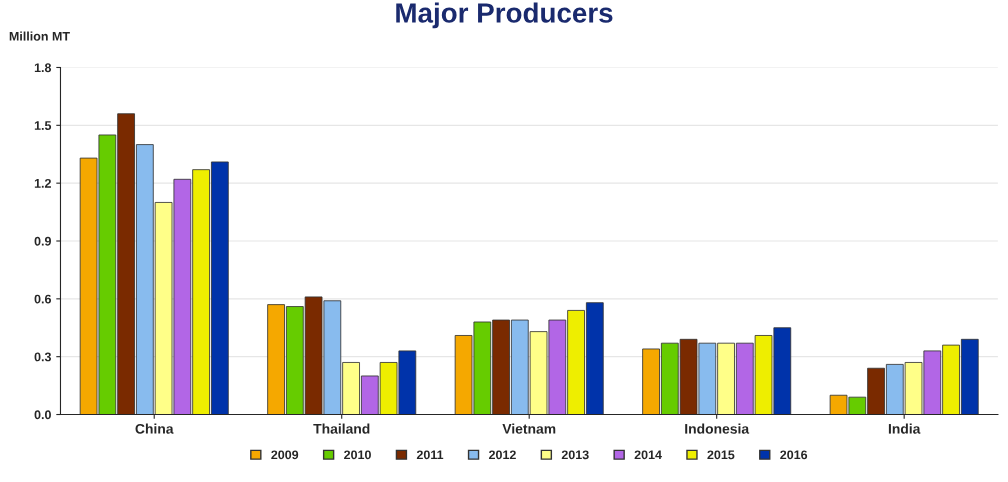 The image size is (1008, 482). Describe the element at coordinates (42, 183) in the screenshot. I see `y-tick-label: 1.2` at that location.